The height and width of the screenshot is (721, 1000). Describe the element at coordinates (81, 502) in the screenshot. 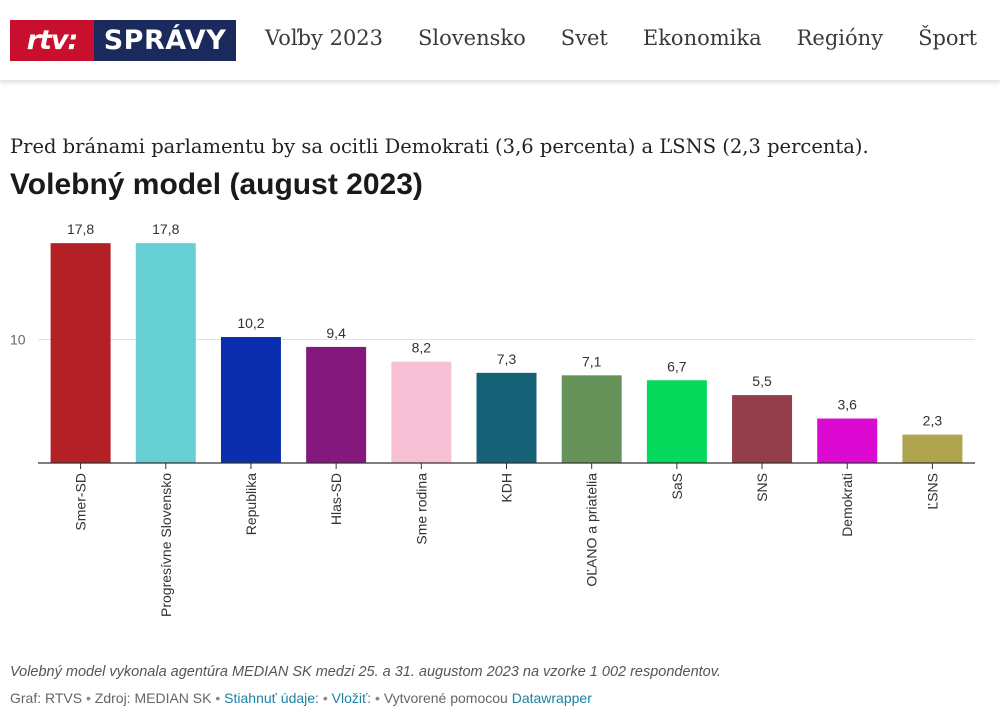

I see `category-label: Smer-SD` at that location.